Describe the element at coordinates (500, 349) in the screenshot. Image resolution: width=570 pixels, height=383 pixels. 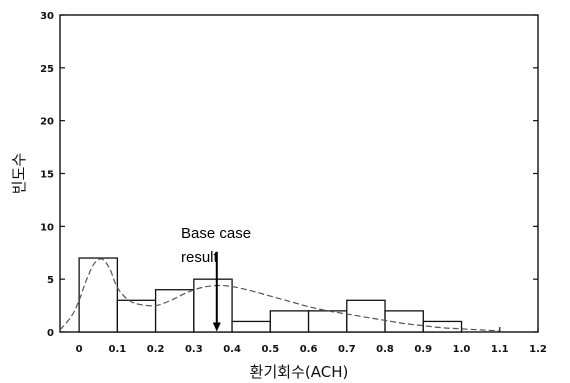
I see `x-tick-label: 1.1` at that location.